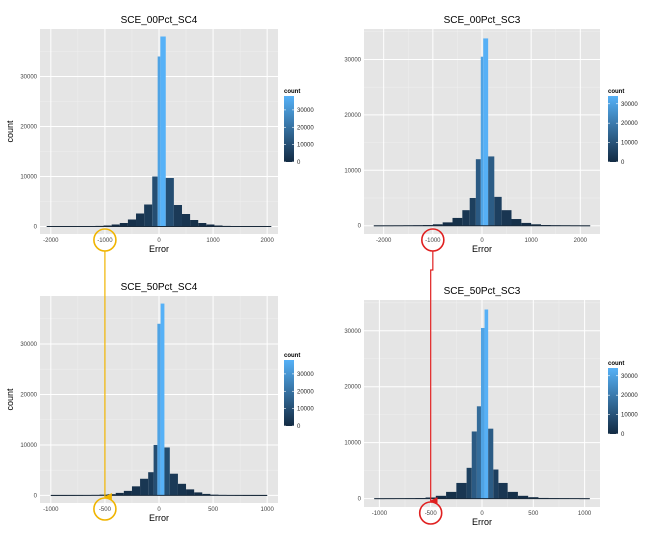 Image resolution: width=659 pixels, height=538 pixels. What do you see at coordinates (482, 291) in the screenshot?
I see `chart-title: SCE_50Pct_SC3` at bounding box center [482, 291].